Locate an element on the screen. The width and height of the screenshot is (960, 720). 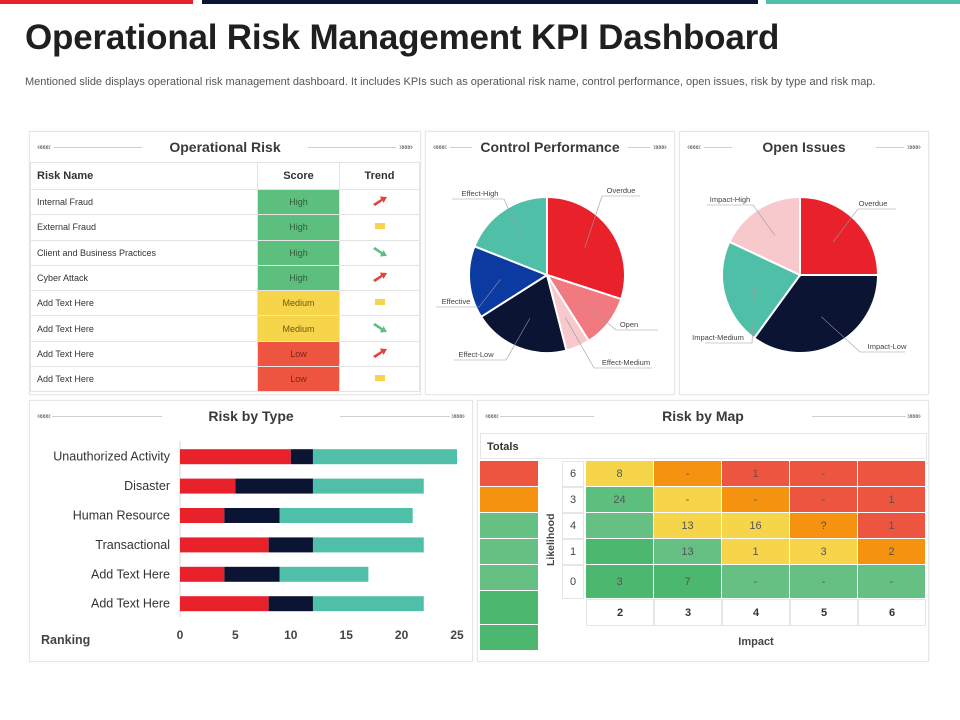
panel-header: «««« Open Issues »»»» is located at coordinates (804, 147).